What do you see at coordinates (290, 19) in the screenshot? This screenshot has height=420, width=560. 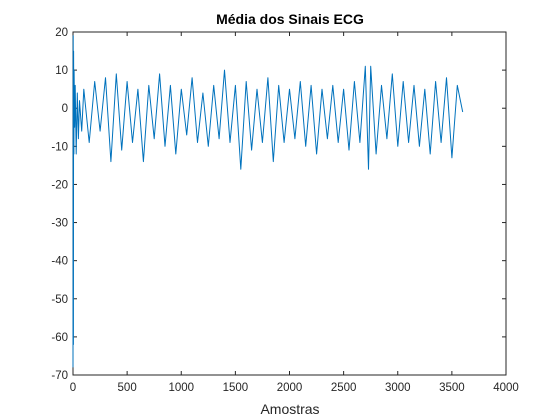 I see `chart-title: Média dos Sinais ECG` at bounding box center [290, 19].